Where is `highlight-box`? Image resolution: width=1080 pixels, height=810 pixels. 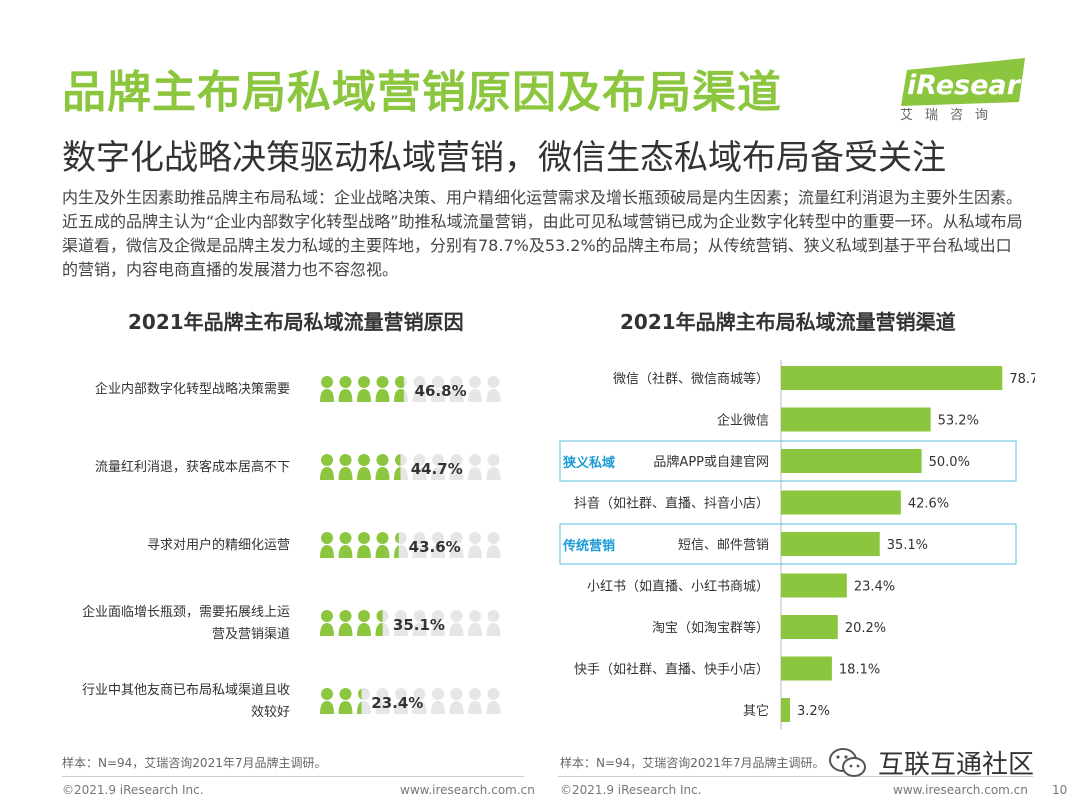
highlight-box is located at coordinates (788, 544).